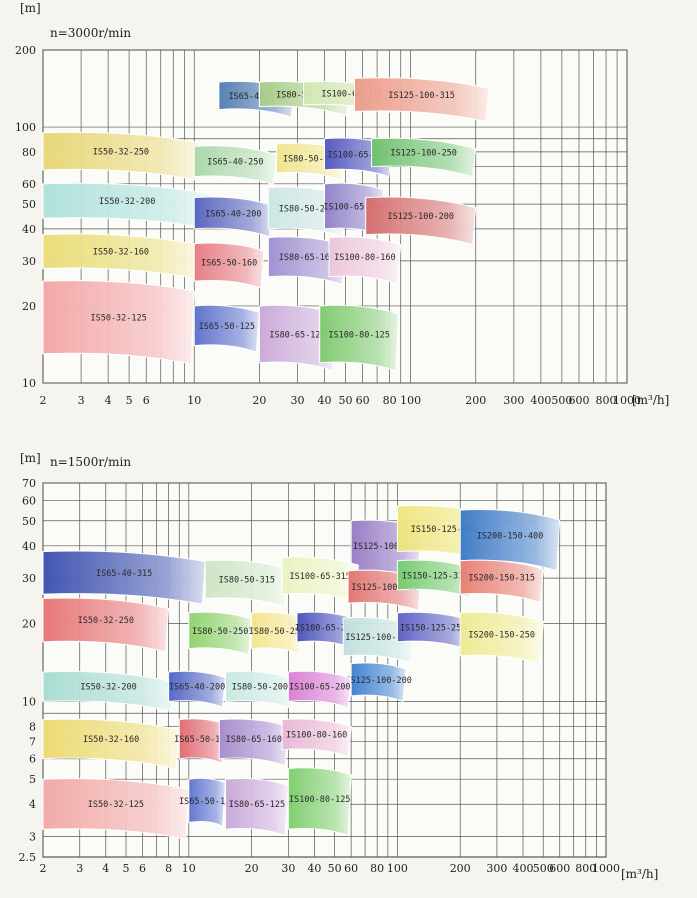 The image size is (697, 898). I want to click on x-tick-label: 600, so click(559, 868).